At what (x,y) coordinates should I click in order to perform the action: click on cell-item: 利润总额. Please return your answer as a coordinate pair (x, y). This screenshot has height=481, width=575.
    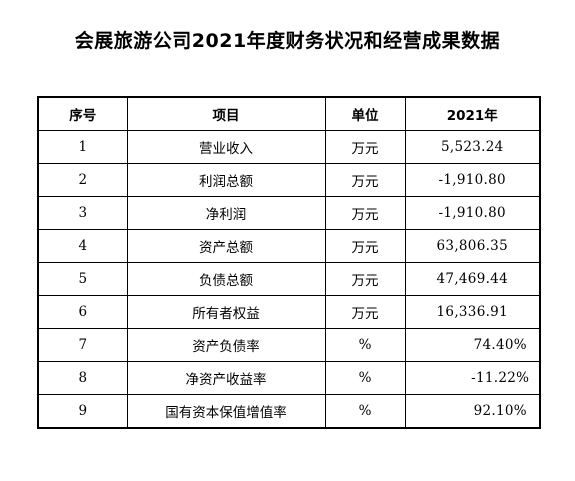
    Looking at the image, I should click on (226, 180).